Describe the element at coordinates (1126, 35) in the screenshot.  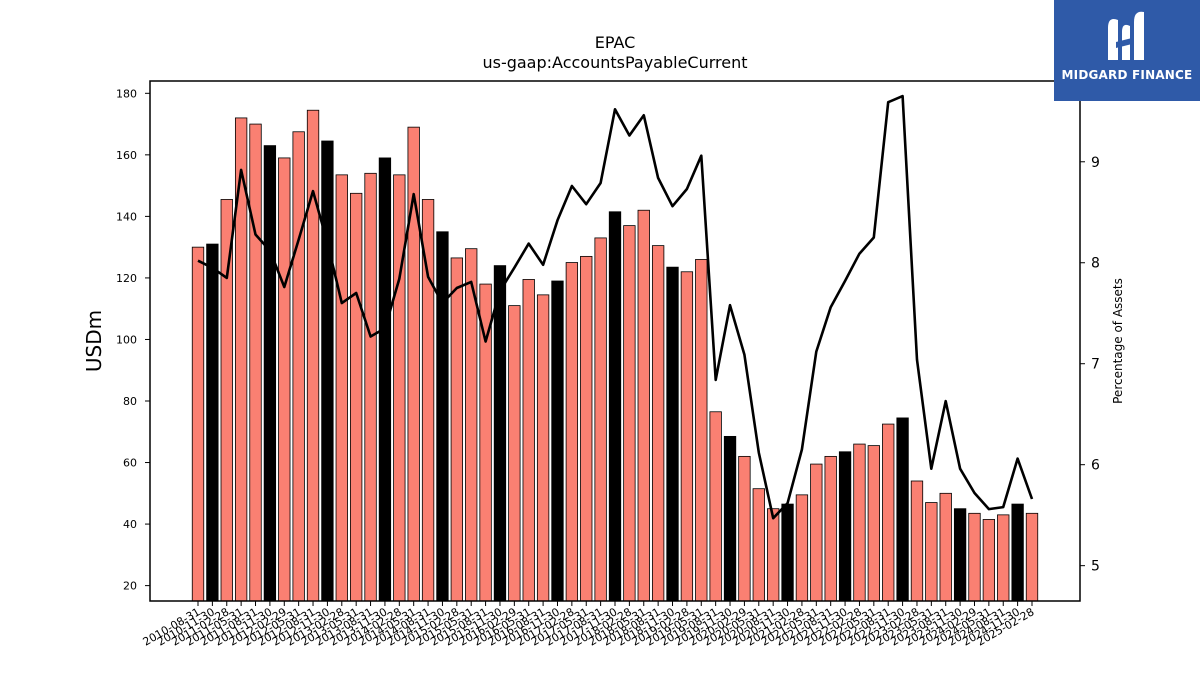
I see `brand-mark-icon` at that location.